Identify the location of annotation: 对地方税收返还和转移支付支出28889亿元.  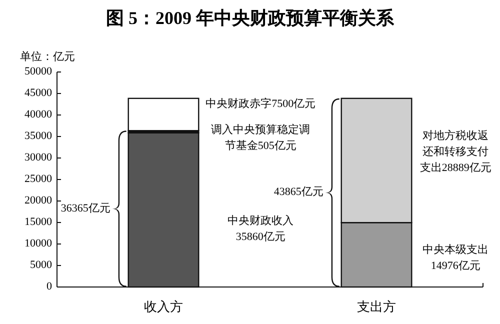
(456, 151).